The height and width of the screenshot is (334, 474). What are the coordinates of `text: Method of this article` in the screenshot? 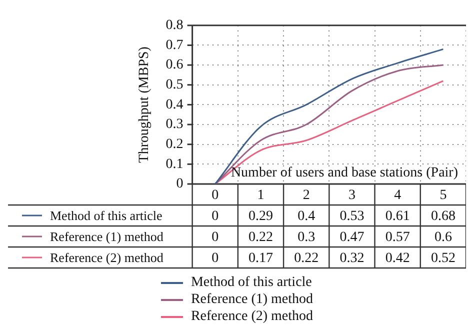 It's located at (251, 282).